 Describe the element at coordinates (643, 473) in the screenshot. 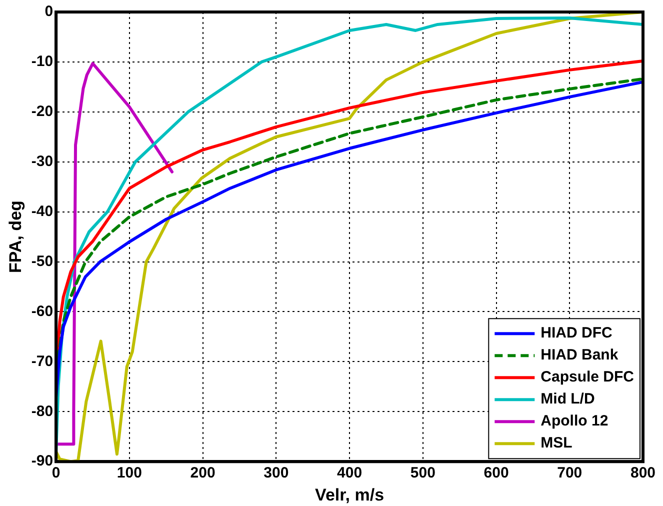

I see `x-tick-label: 800` at that location.